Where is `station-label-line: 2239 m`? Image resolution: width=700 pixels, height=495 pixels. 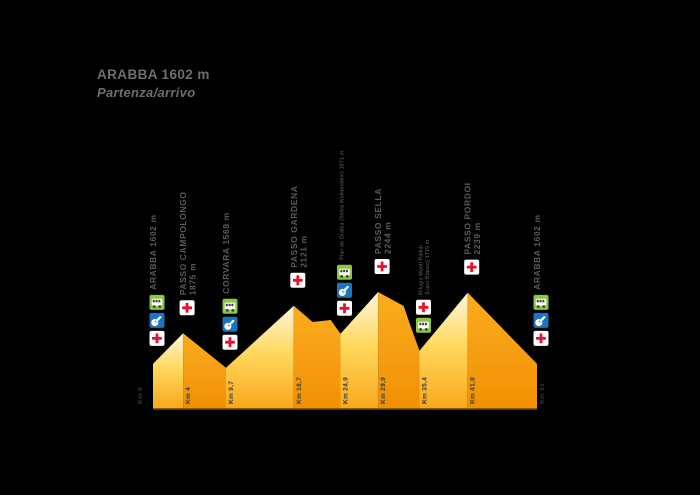
station-label-line: 2239 m is located at coordinates (477, 238).